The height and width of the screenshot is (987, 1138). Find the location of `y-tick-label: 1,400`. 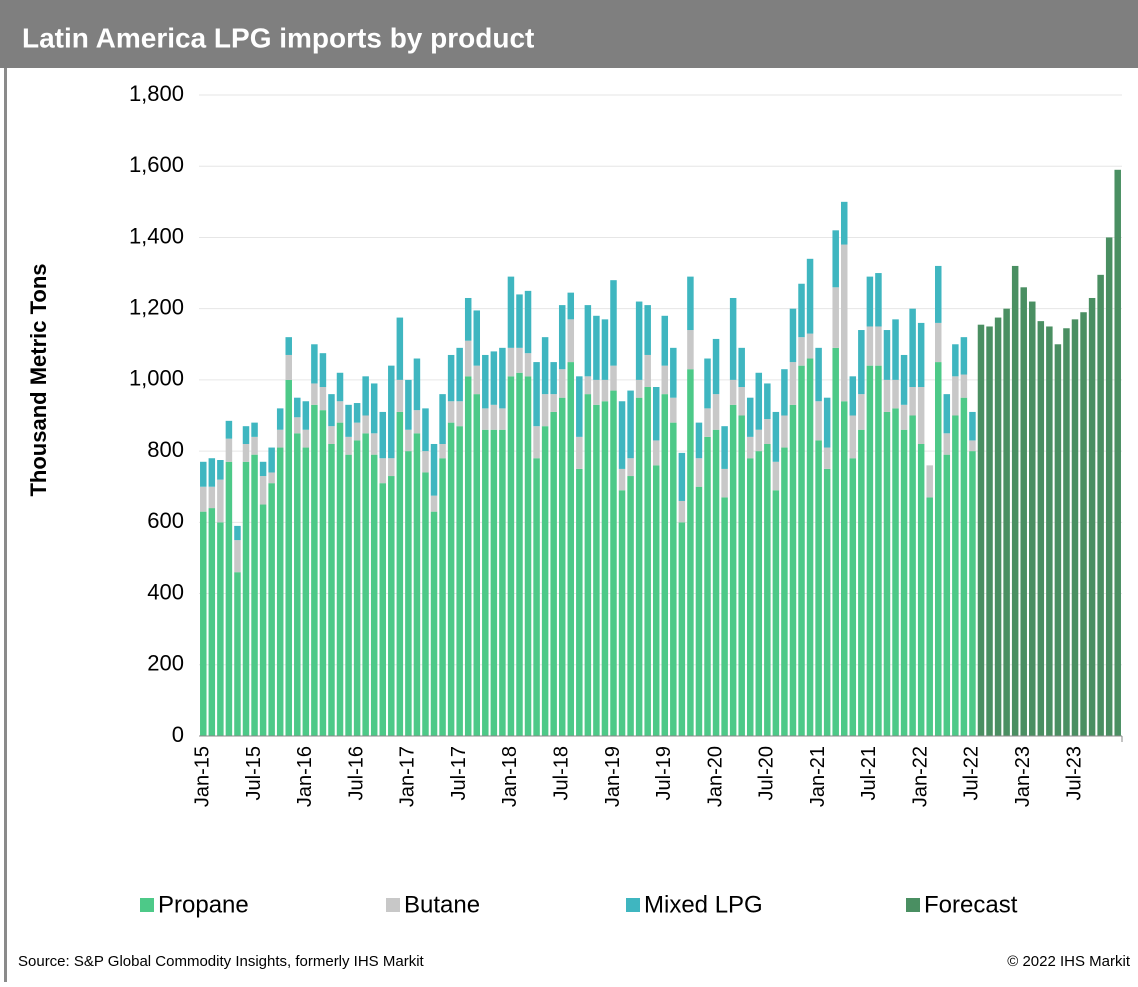

y-tick-label: 1,400 is located at coordinates (156, 235).